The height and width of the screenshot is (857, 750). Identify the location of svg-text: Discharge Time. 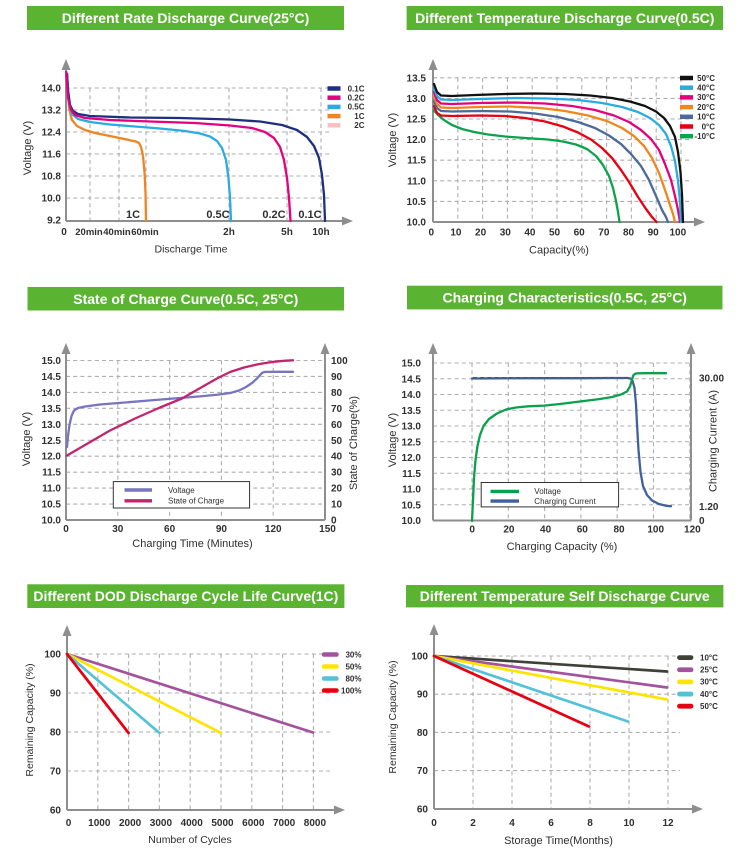
(191, 250).